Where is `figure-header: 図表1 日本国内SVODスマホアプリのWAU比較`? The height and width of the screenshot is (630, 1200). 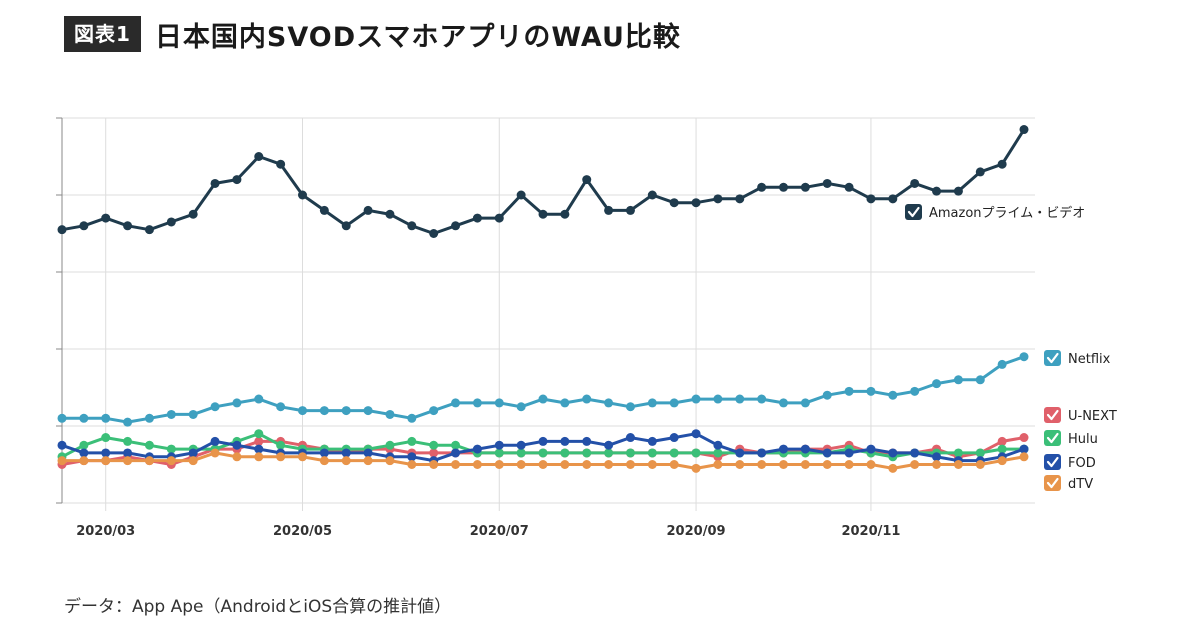
figure-header: 図表1 日本国内SVODスマホアプリのWAU比較 is located at coordinates (372, 34).